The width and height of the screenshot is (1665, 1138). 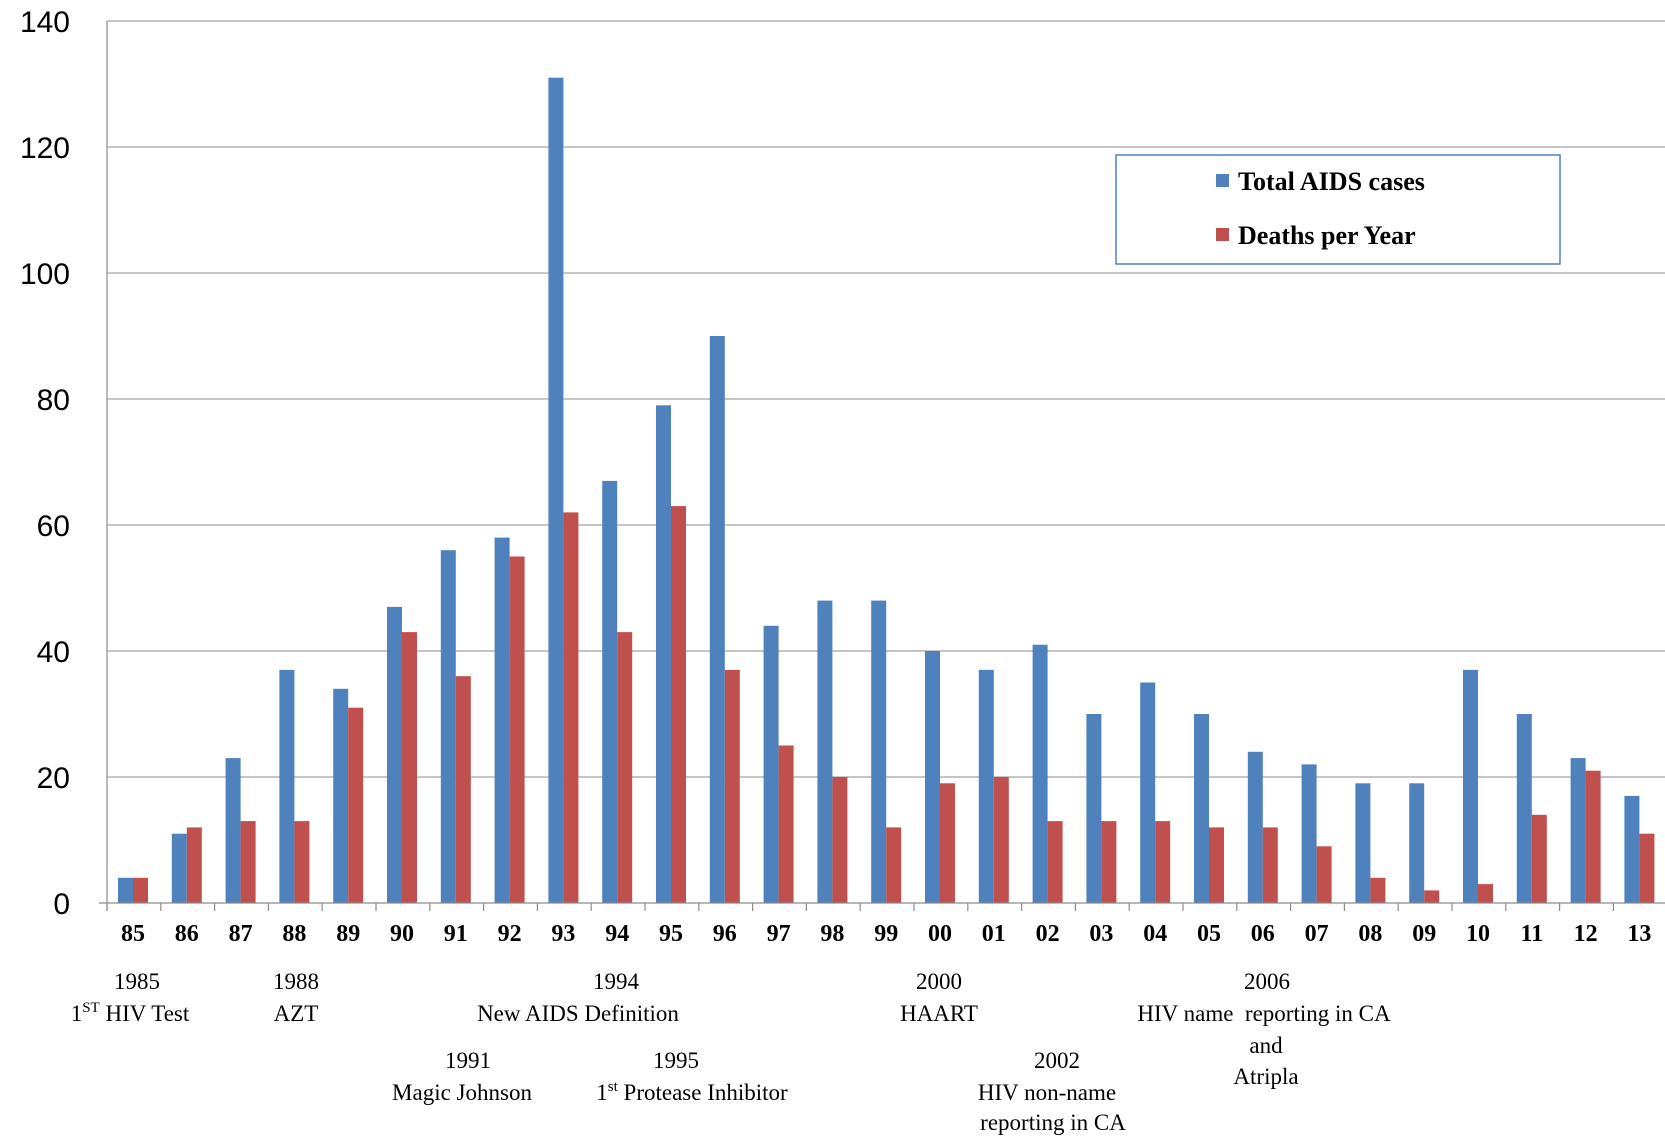 I want to click on x-tick-label: 85, so click(x=133, y=934).